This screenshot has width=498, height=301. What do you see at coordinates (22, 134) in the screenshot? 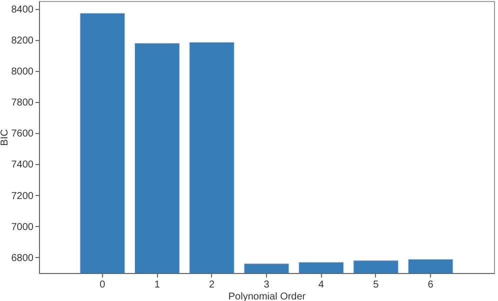
I see `y-tick-label: 7600` at bounding box center [22, 134].